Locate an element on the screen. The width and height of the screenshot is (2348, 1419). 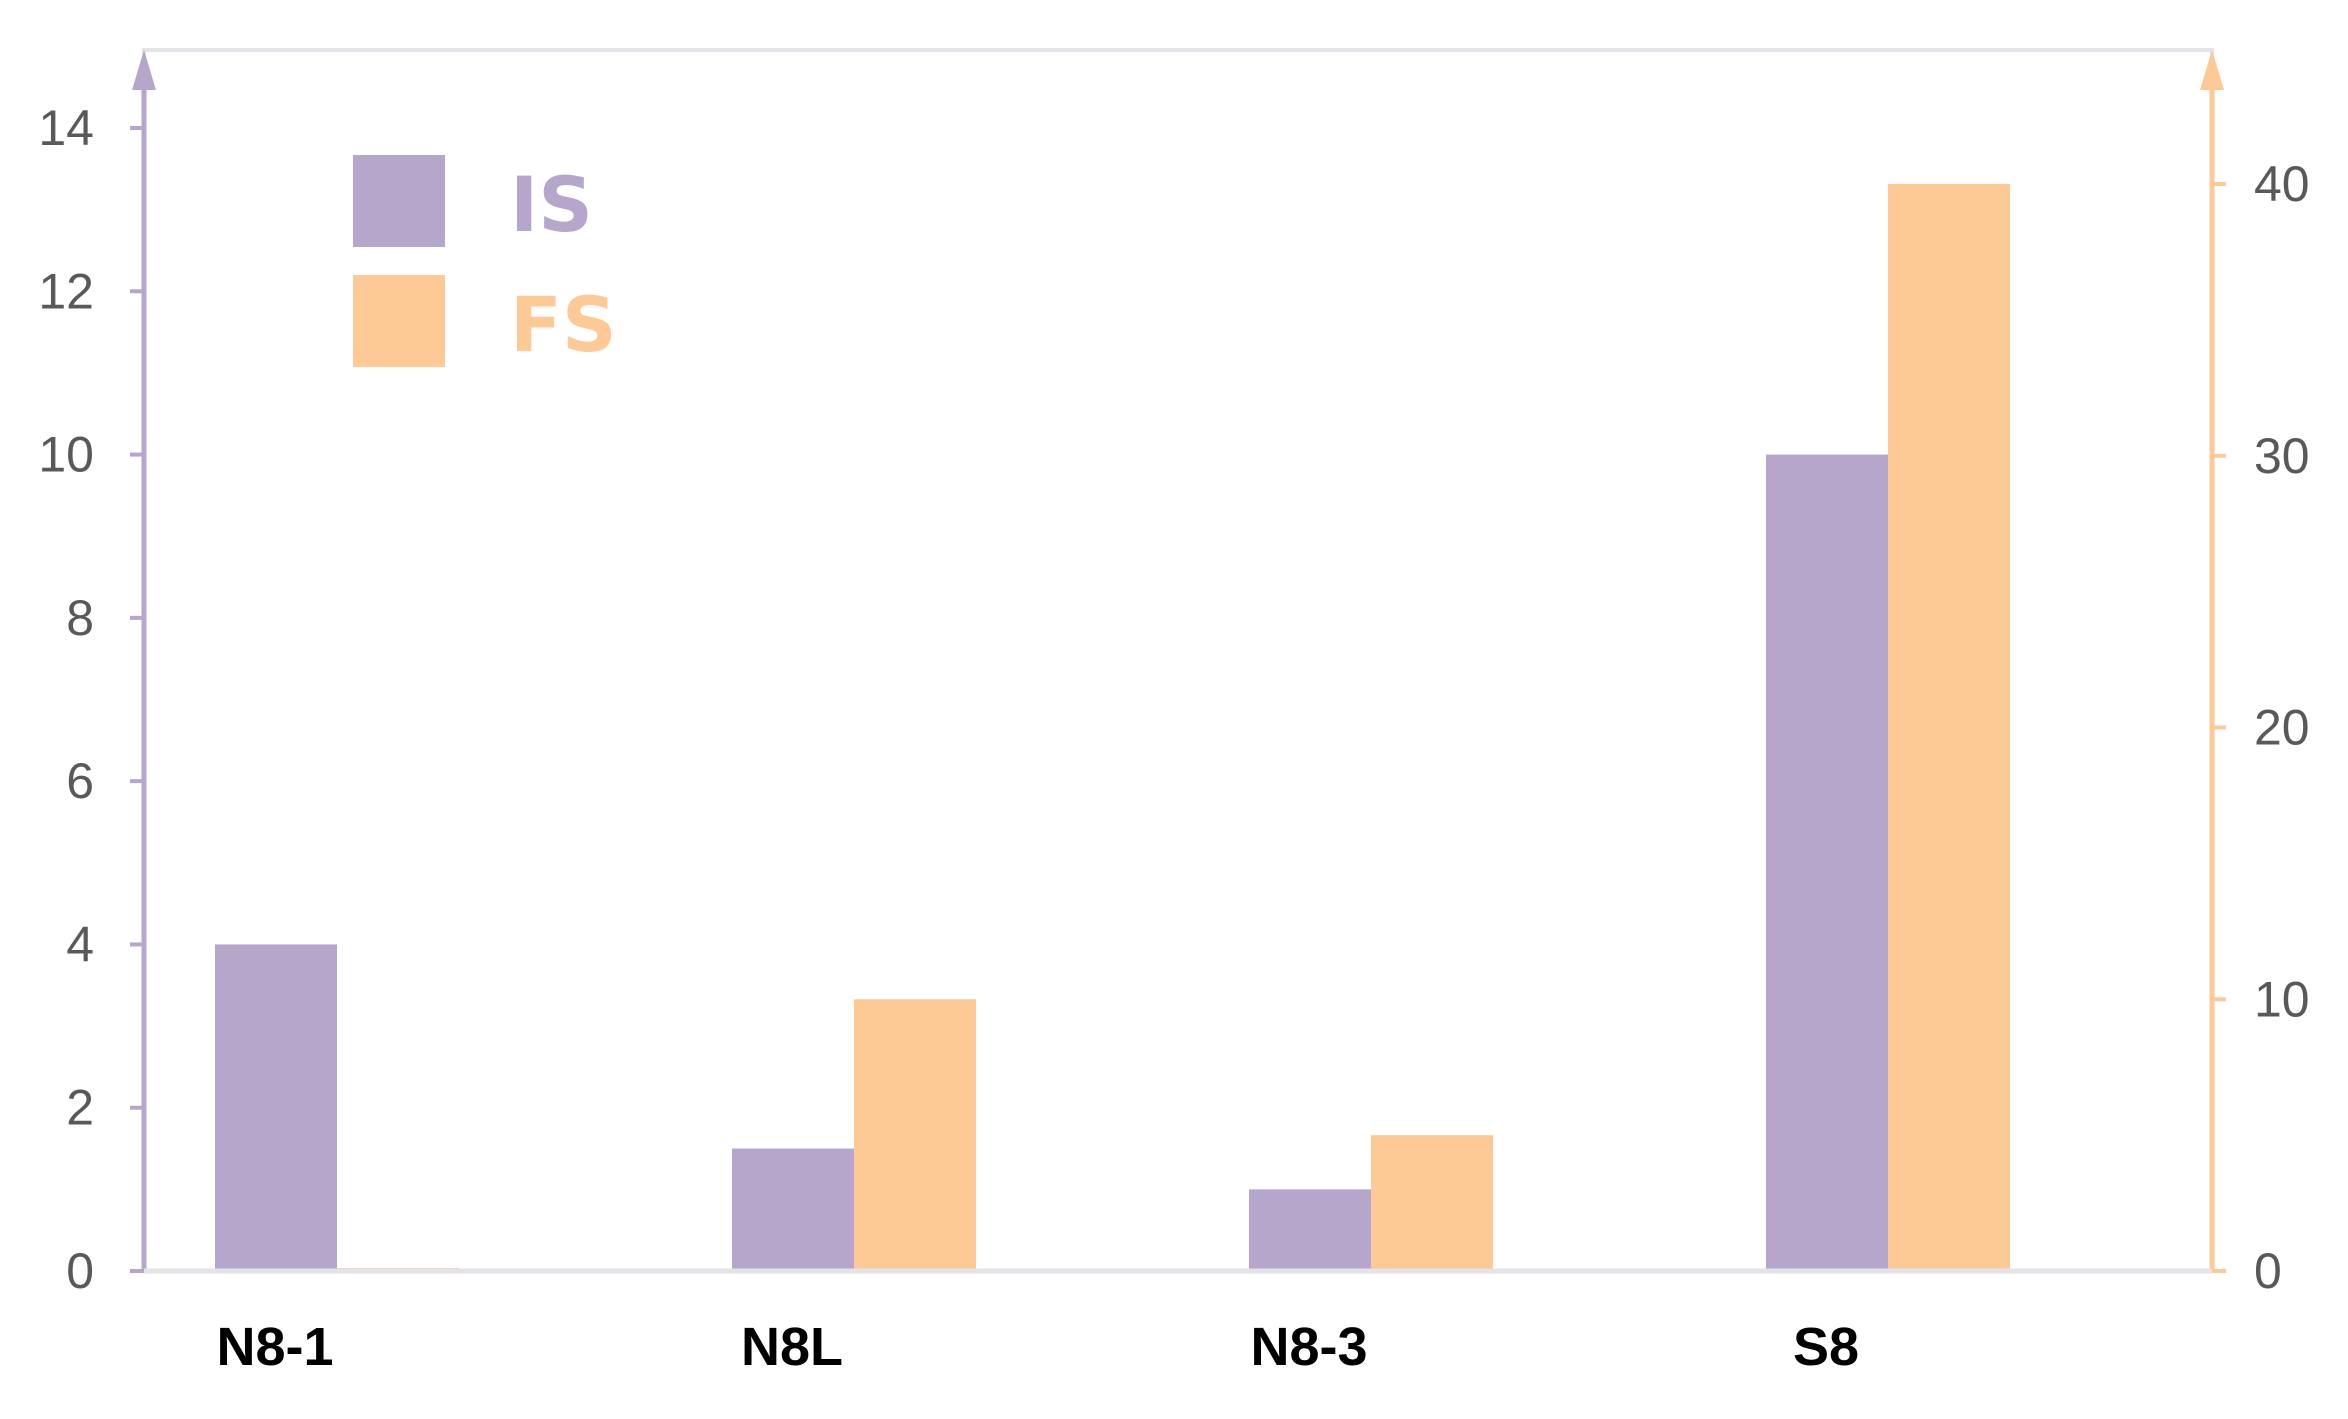
y-left-tick-label: 2 is located at coordinates (80, 1108).